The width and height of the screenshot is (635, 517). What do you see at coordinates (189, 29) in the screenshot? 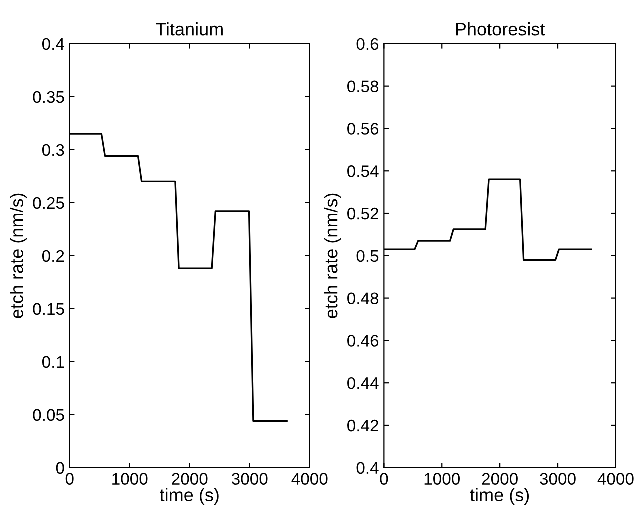
I see `chart-title: Titanium` at bounding box center [189, 29].